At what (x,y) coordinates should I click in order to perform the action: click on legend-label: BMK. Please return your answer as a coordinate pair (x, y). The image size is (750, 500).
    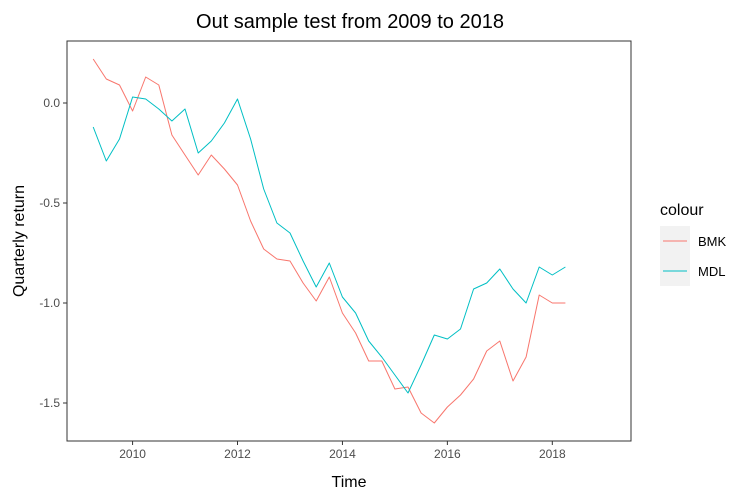
    Looking at the image, I should click on (712, 241).